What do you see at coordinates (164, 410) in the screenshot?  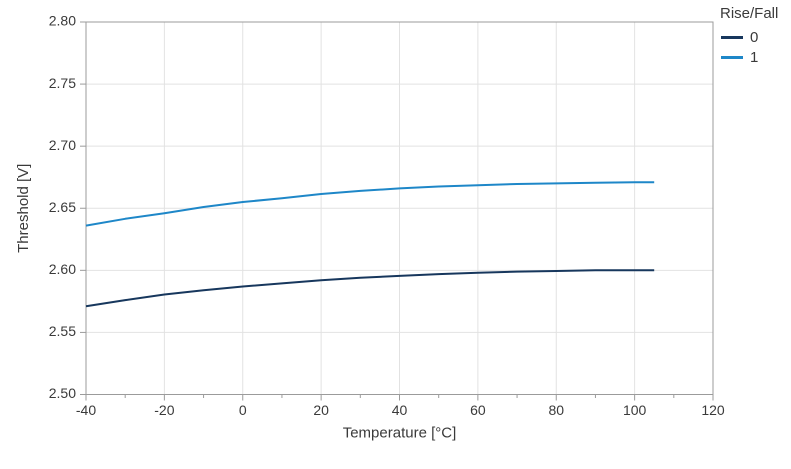 I see `x-tick-label: -20` at bounding box center [164, 410].